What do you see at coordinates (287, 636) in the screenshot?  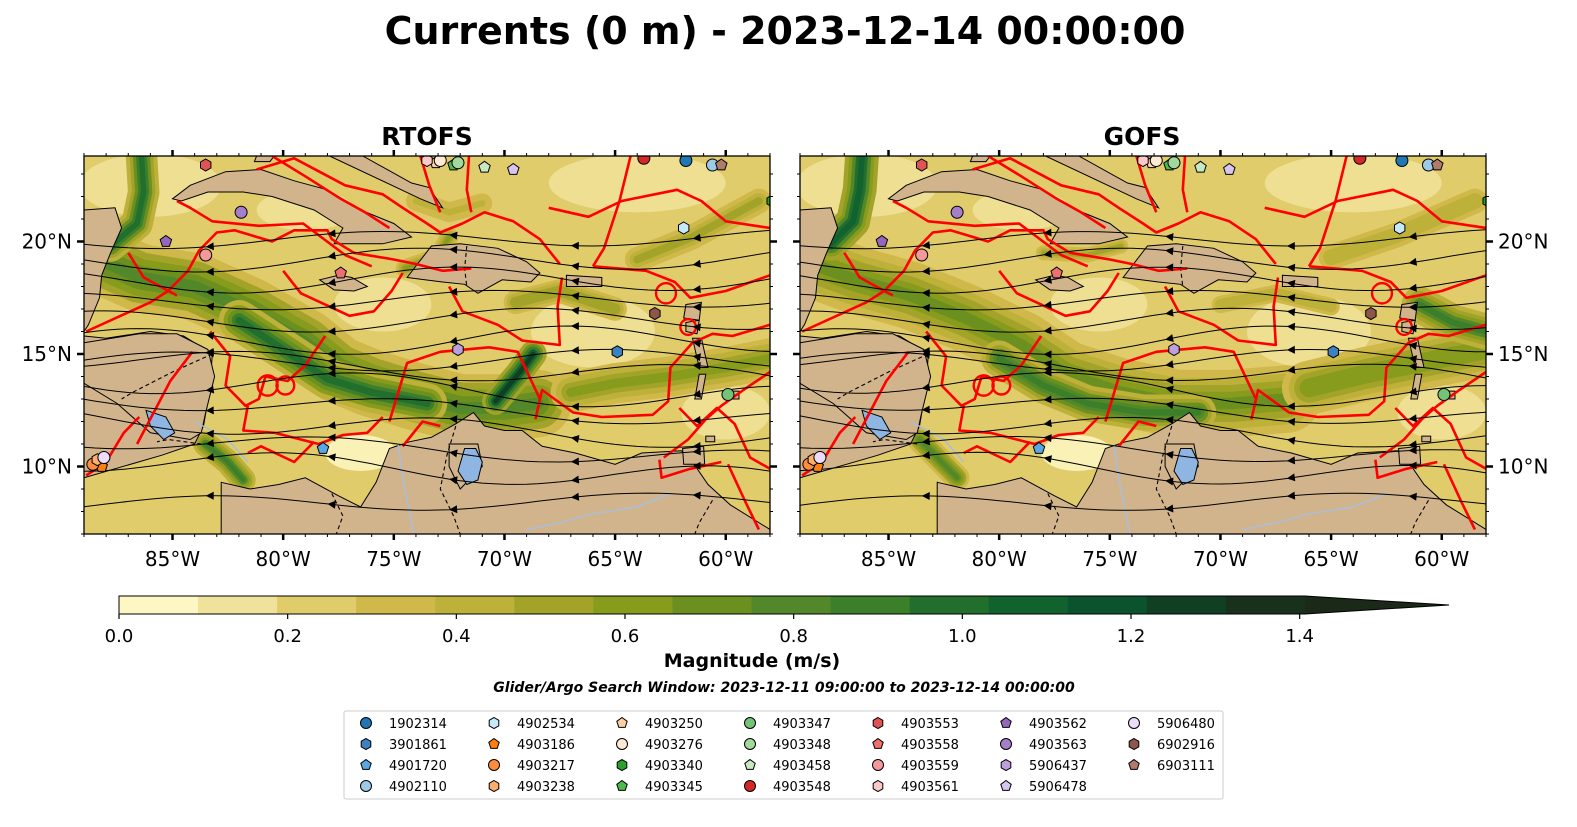 I see `colorbar-tick-label: 0.2` at bounding box center [287, 636].